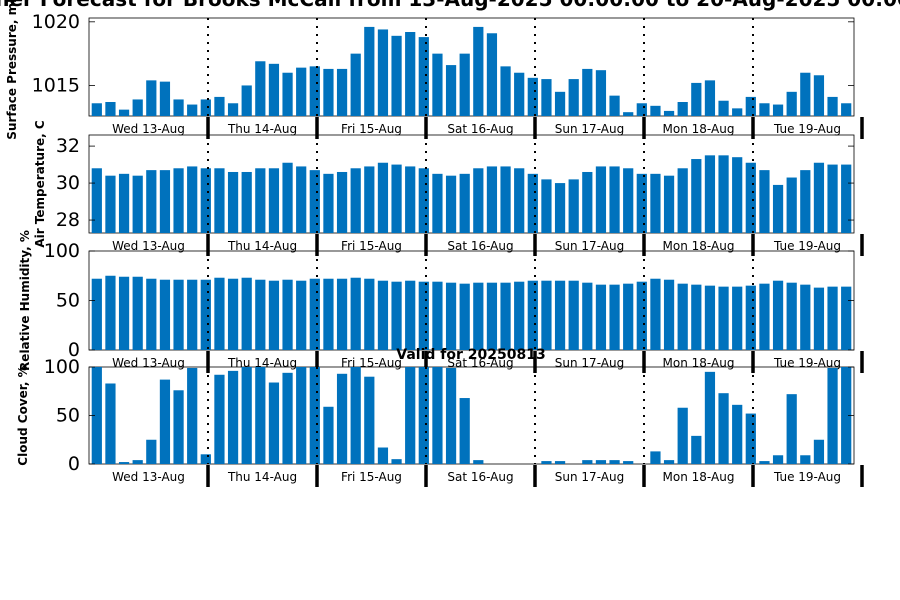  What do you see at coordinates (68, 183) in the screenshot?
I see `y-tick-label: 30` at bounding box center [68, 183].